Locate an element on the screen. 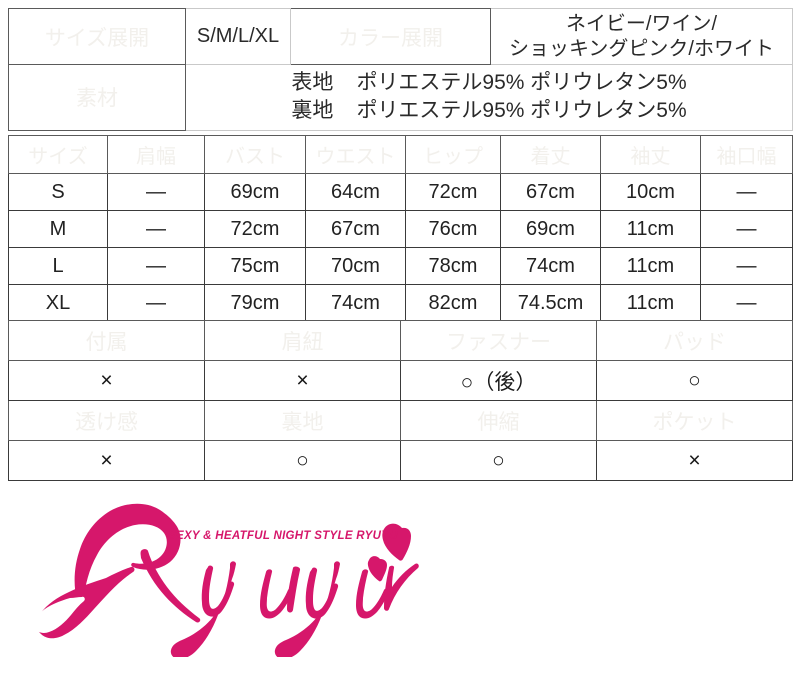  material-outer-label: 表地 is located at coordinates (312, 82).